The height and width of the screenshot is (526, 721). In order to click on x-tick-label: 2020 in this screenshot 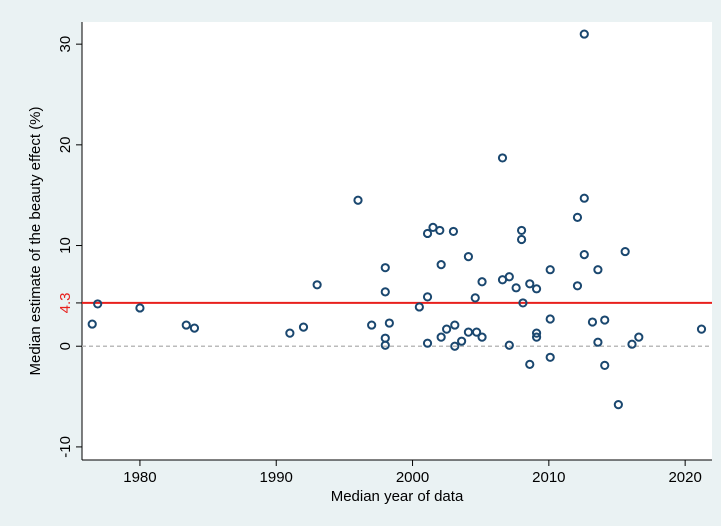, I will do `click(684, 477)`.